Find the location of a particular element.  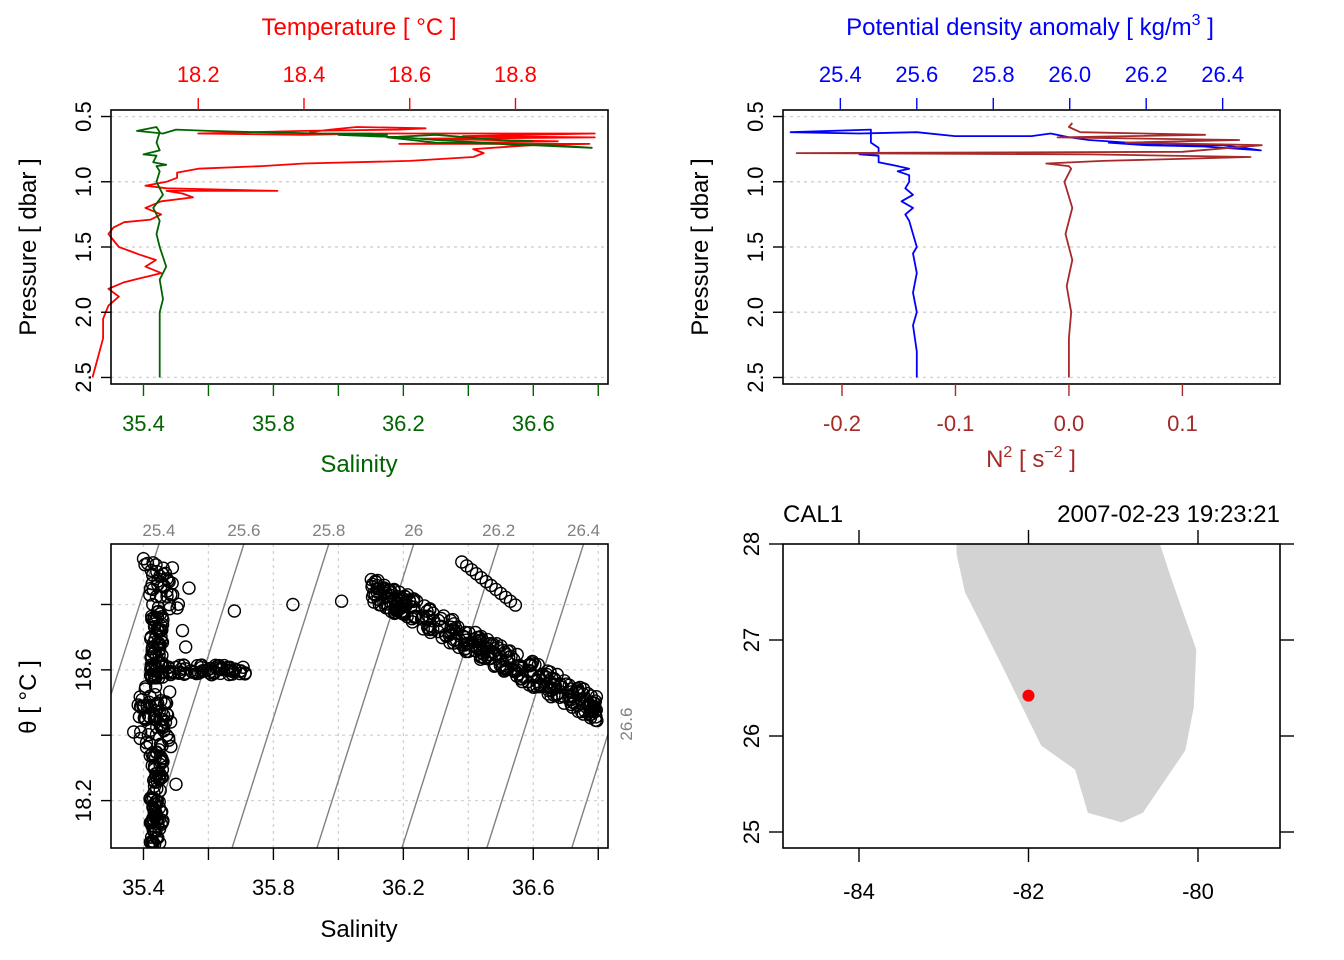

isopycnal-label: 26.2 is located at coordinates (498, 530).